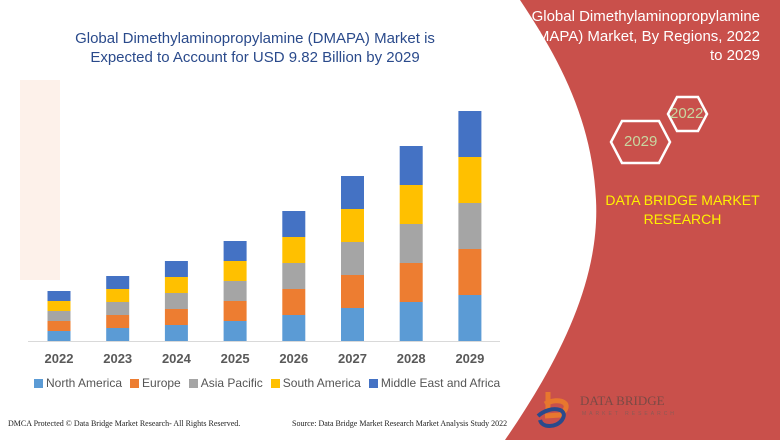  Describe the element at coordinates (235, 311) in the screenshot. I see `bar-segment-europe-2025` at that location.